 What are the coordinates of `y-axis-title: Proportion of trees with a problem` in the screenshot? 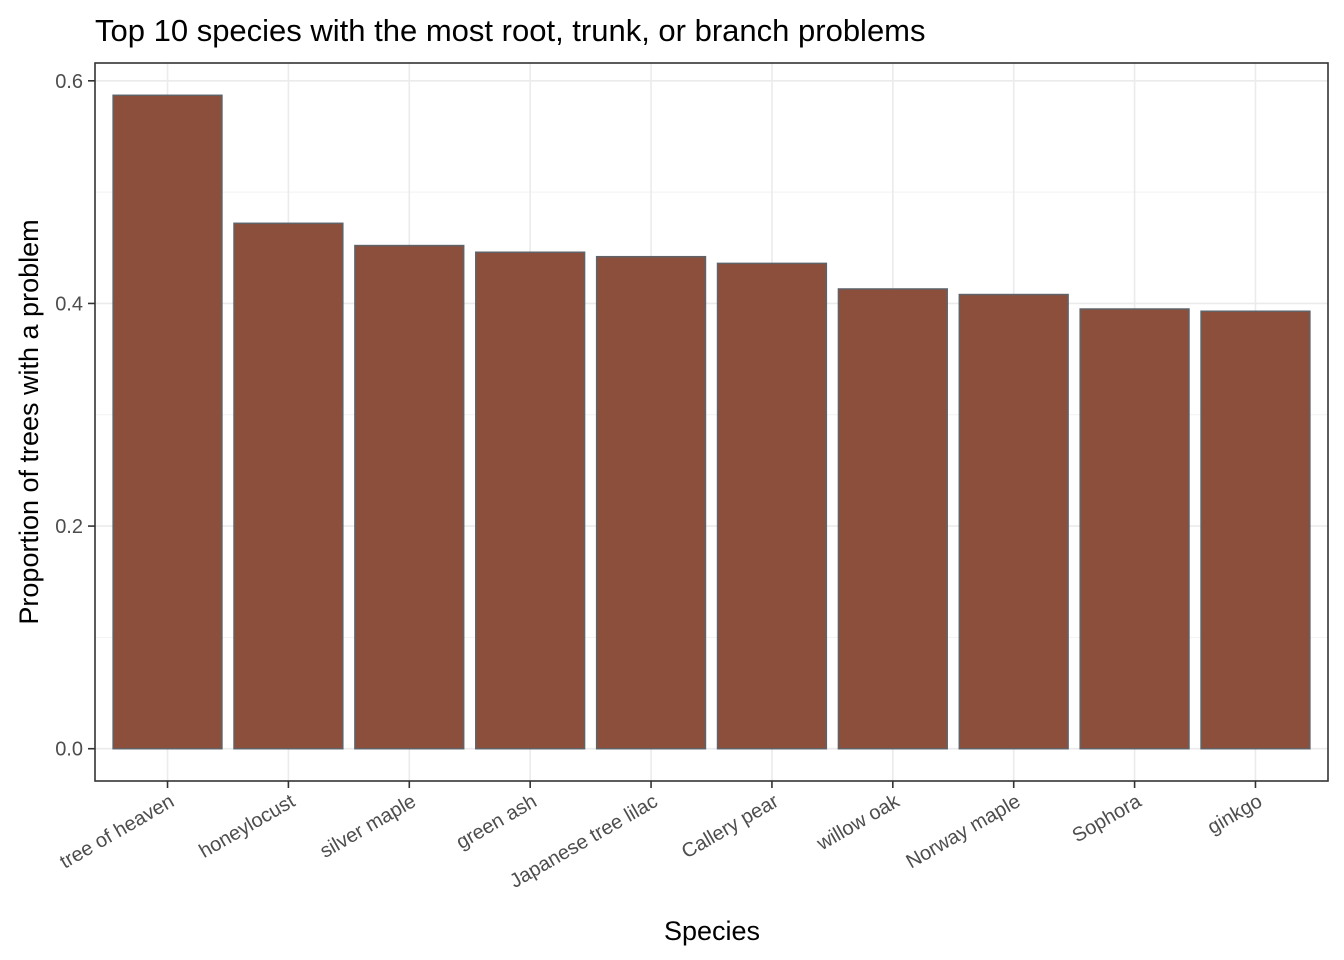 It's located at (29, 421).